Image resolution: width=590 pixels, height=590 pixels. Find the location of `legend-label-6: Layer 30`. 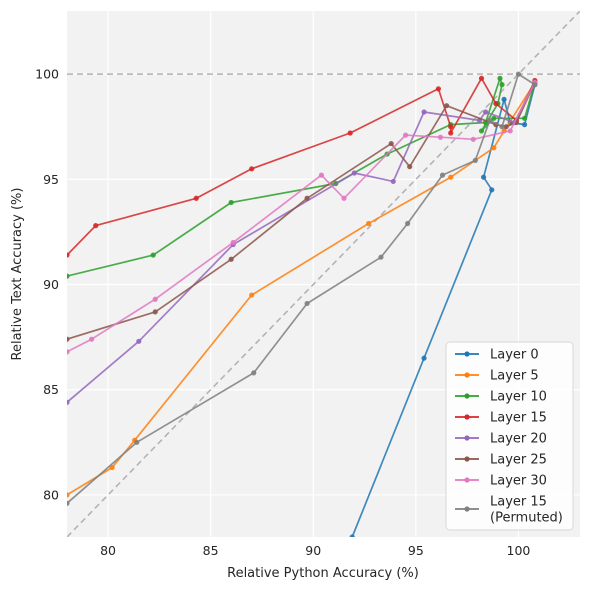

legend-label-6: Layer 30 is located at coordinates (518, 481).